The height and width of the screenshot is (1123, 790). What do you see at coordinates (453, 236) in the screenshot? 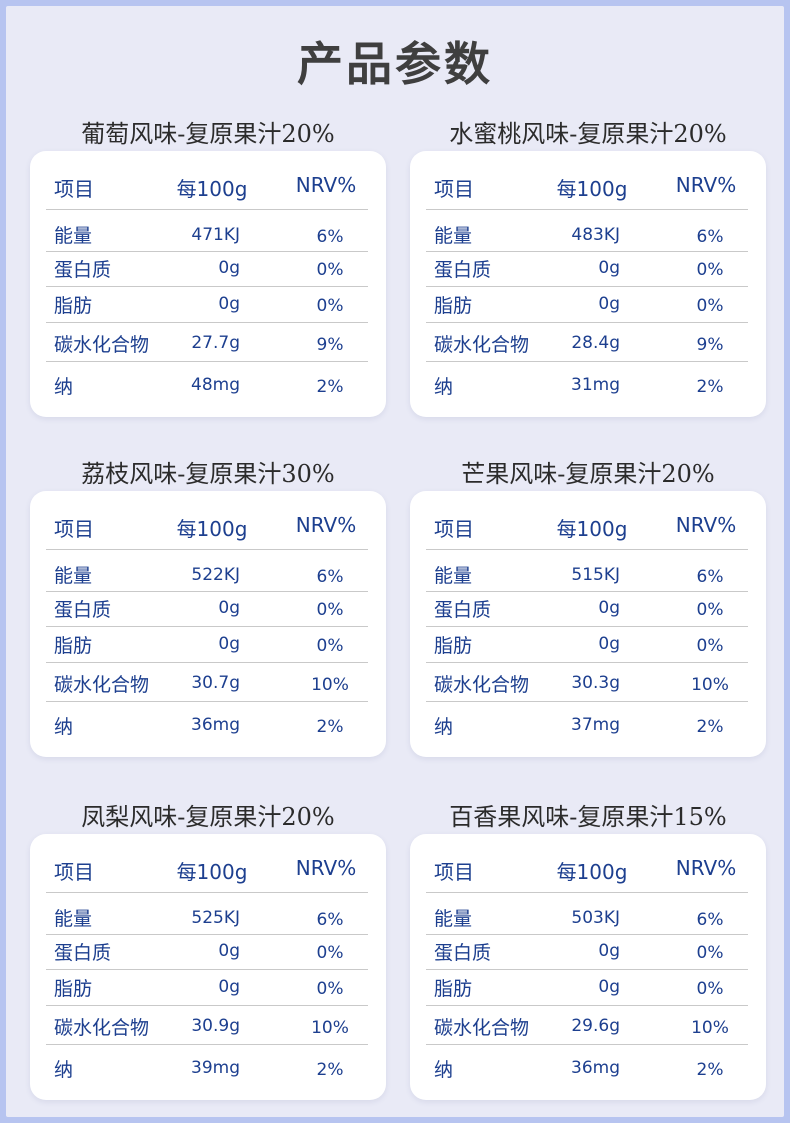
I see `nutrient-name: 能量` at bounding box center [453, 236].